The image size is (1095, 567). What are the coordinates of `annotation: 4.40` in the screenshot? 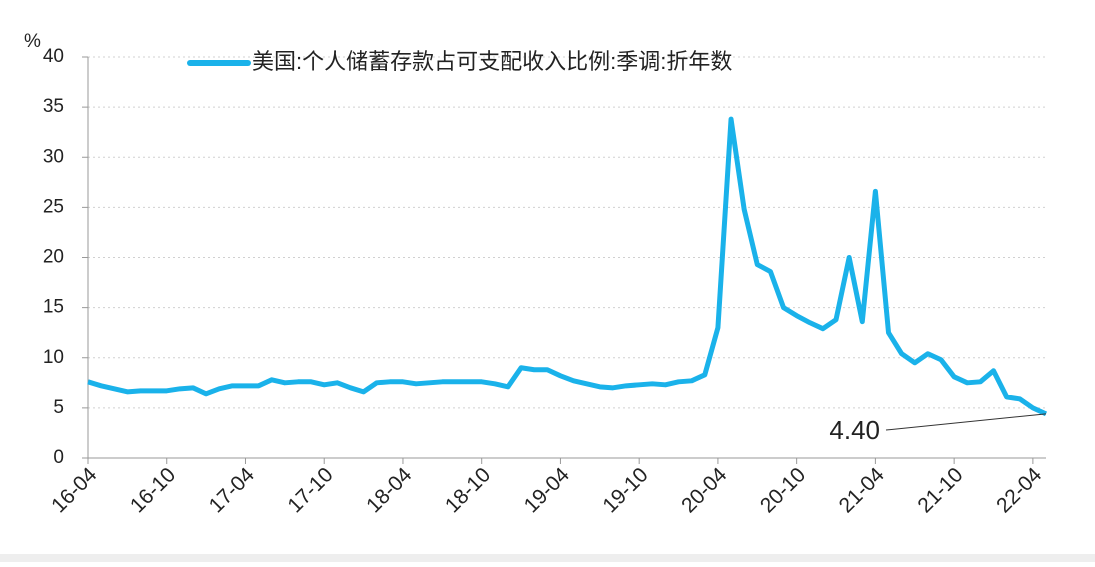 It's located at (854, 430).